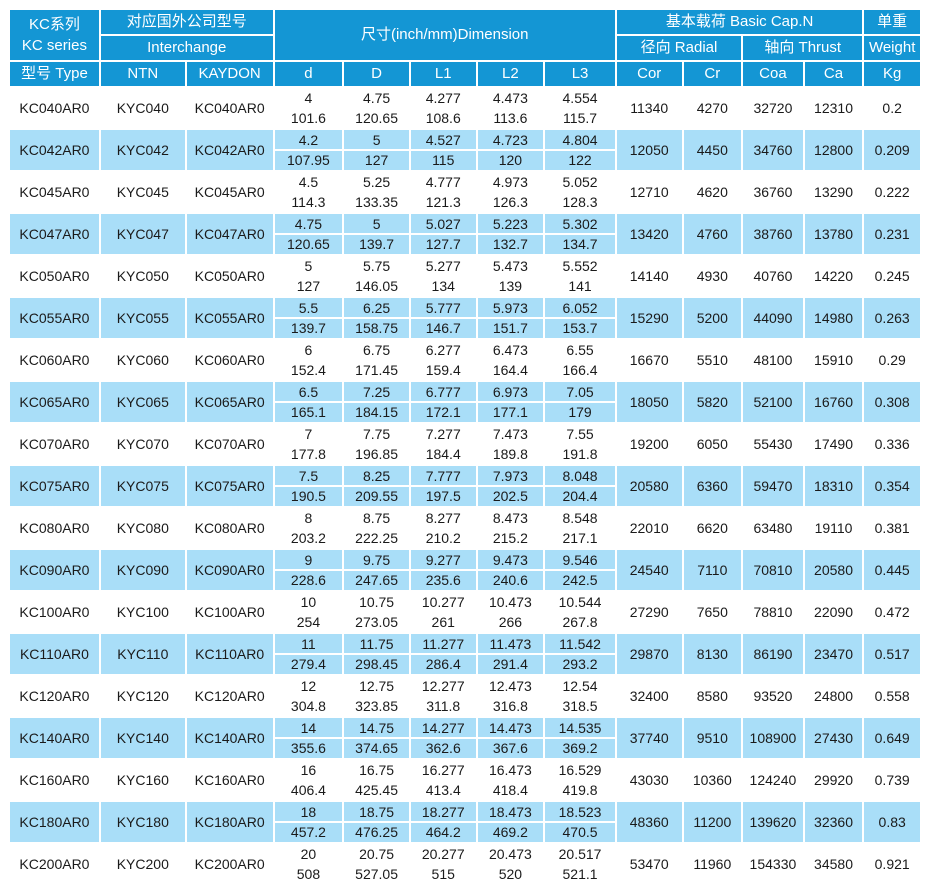  What do you see at coordinates (142, 402) in the screenshot?
I see `cell-ntn: KYC065` at bounding box center [142, 402].